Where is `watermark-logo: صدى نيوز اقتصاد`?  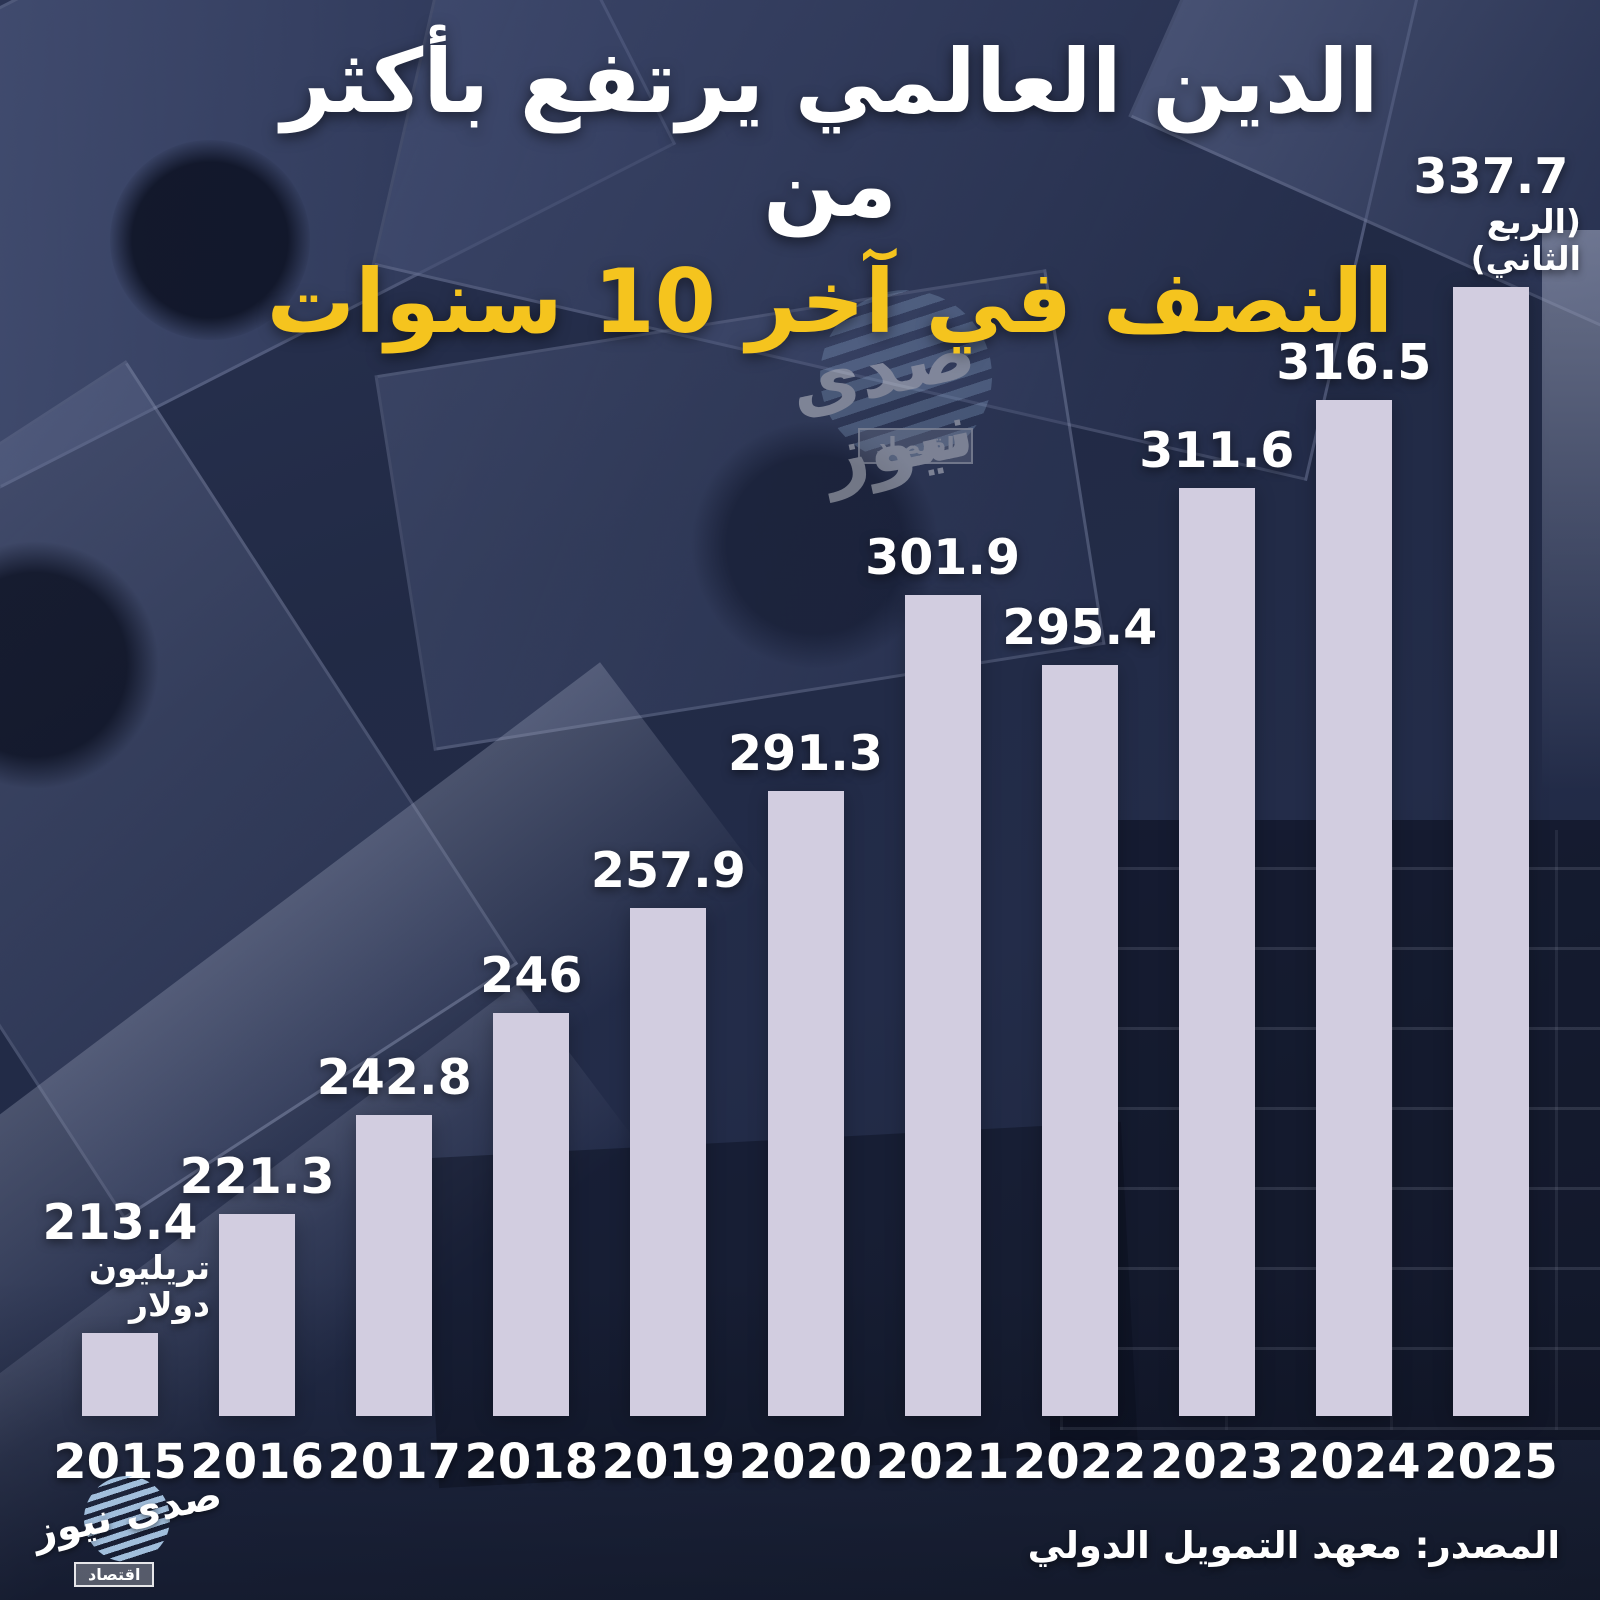
watermark-logo: صدى نيوز اقتصاد is located at coordinates (895, 396).